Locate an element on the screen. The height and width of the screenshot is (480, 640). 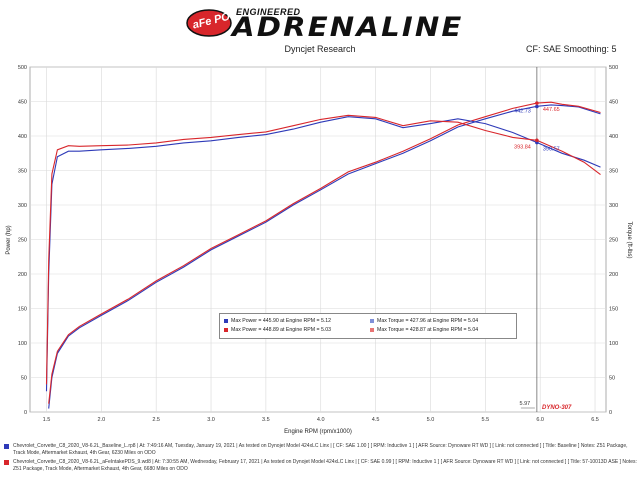
annotation-label: 447.65 is located at coordinates (551, 110).